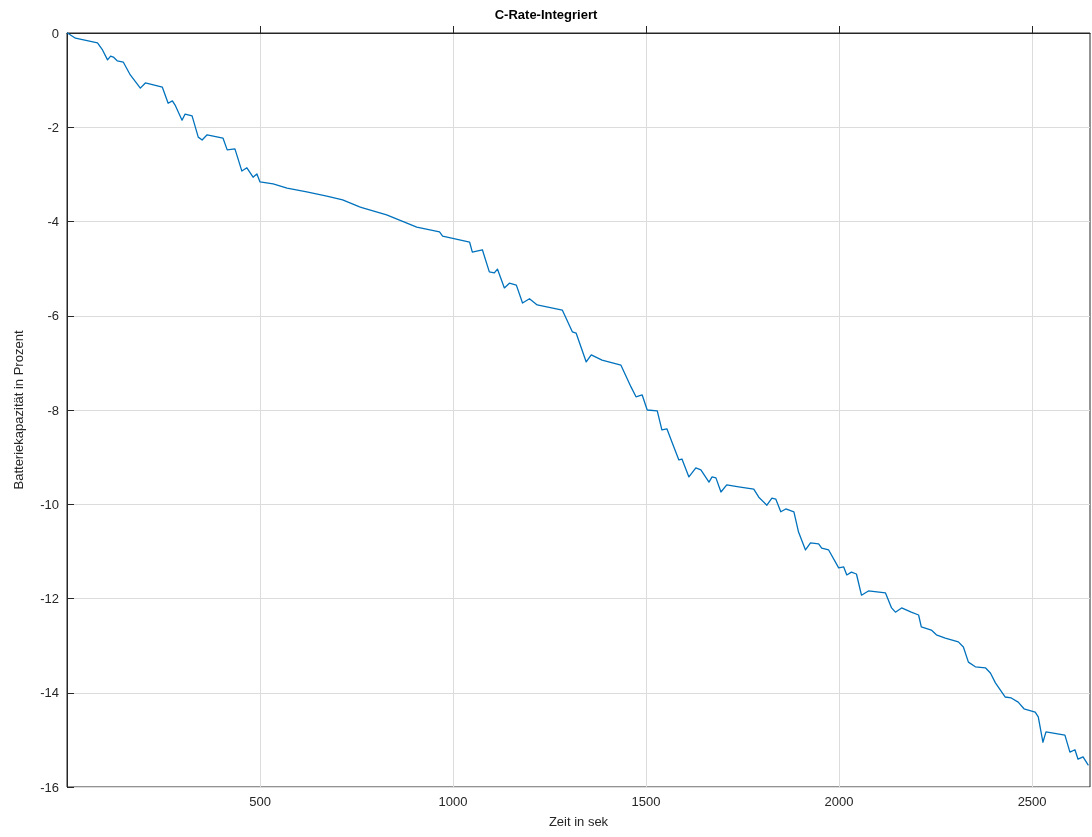  I want to click on x-tick-label: 500, so click(260, 801).